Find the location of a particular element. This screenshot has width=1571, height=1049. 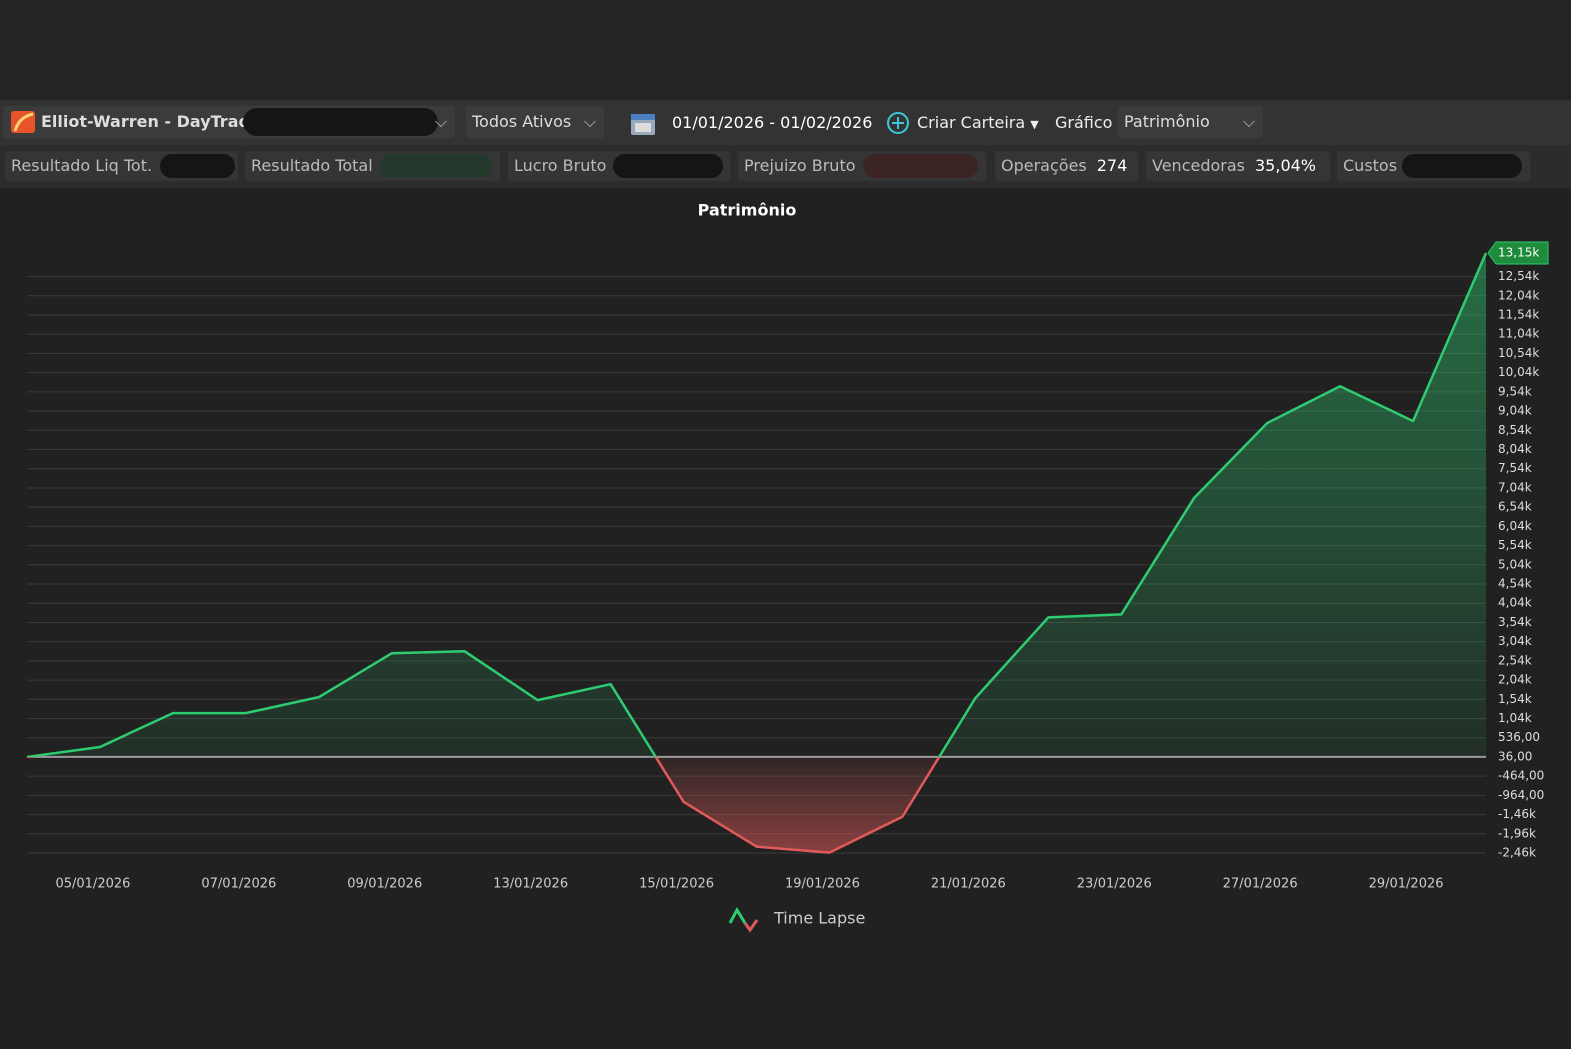

y-tick-label: 3,54k is located at coordinates (1515, 622).